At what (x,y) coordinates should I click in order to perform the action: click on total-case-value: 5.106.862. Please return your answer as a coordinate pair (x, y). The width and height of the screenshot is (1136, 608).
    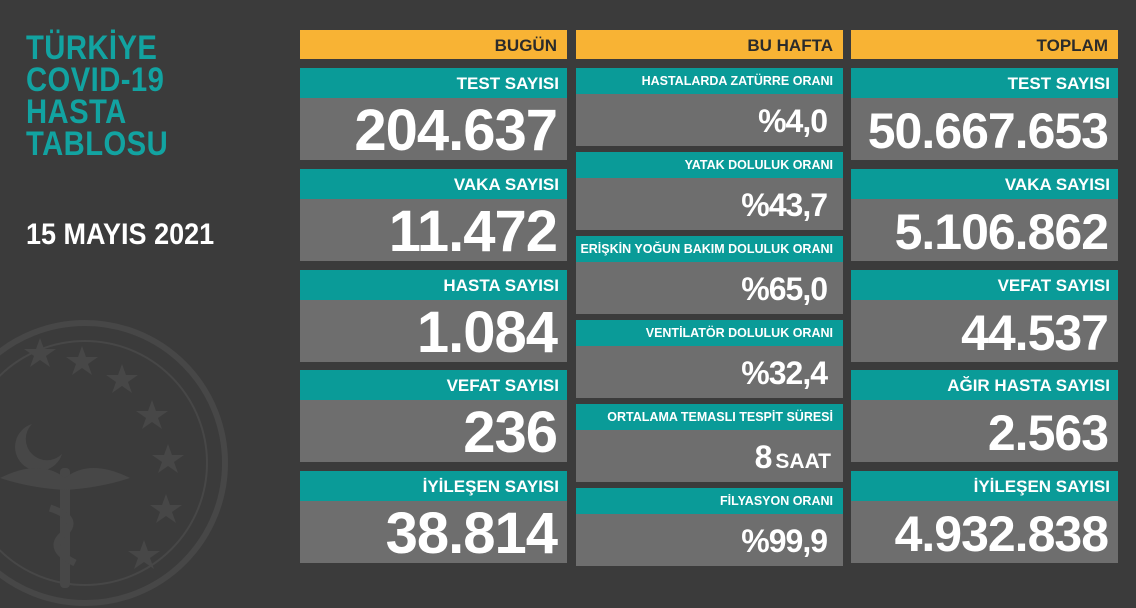
    Looking at the image, I should click on (984, 230).